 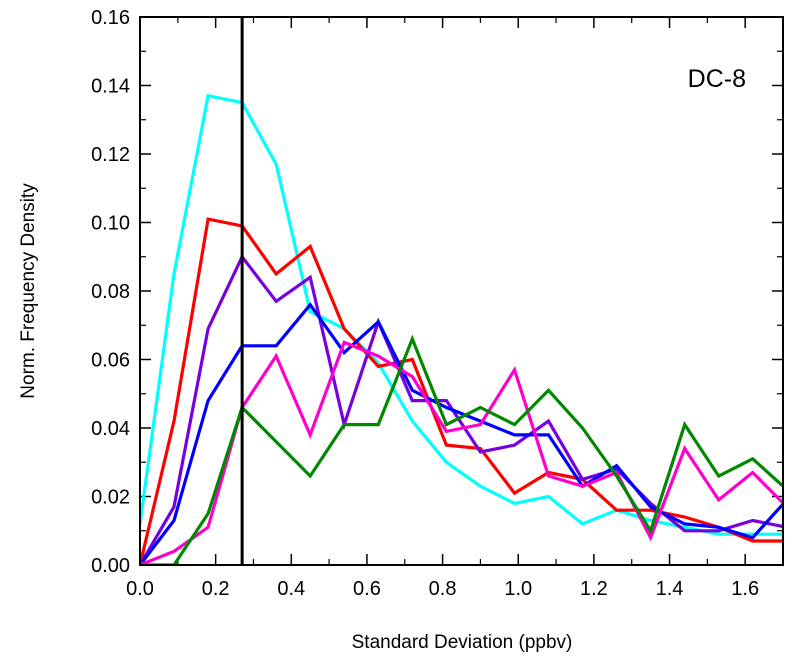 I want to click on x-tick-label: 1.4, so click(x=670, y=589).